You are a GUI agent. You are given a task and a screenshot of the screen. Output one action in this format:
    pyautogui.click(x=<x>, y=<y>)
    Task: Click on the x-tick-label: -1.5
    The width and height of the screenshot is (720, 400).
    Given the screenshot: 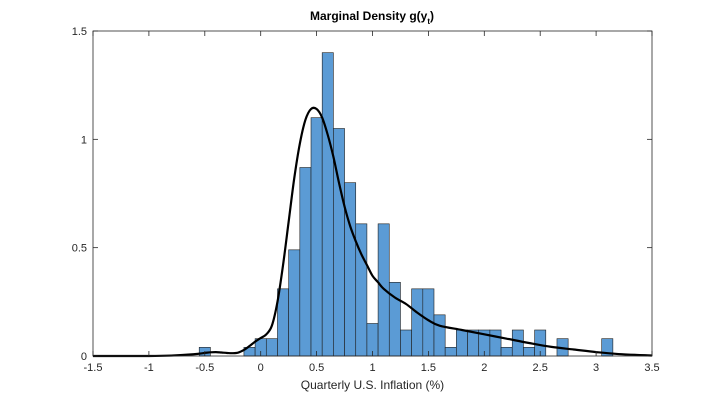 What is the action you would take?
    pyautogui.click(x=93, y=368)
    